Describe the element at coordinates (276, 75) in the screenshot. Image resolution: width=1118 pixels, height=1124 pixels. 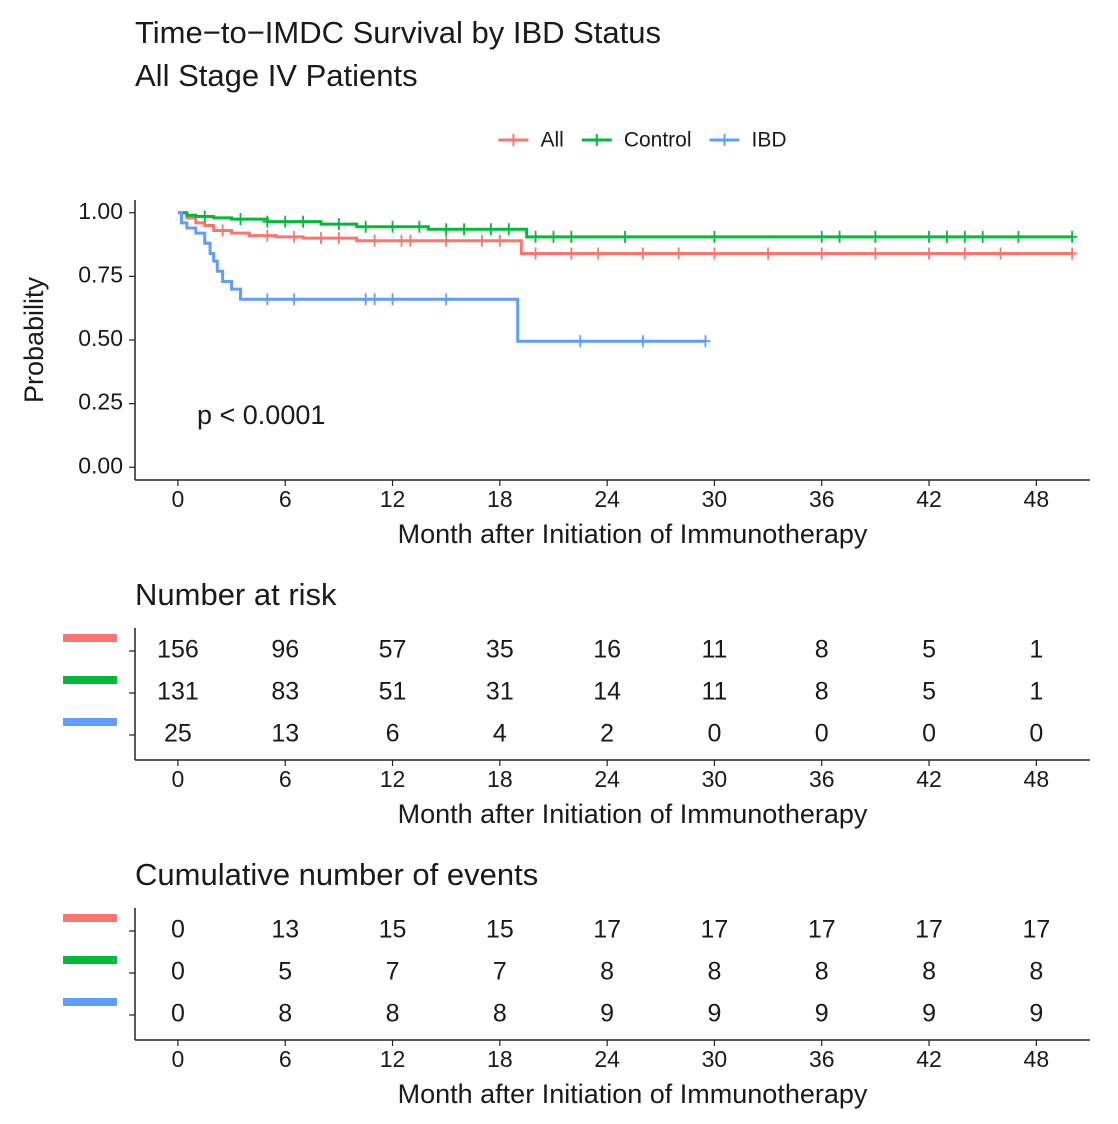
I see `chart-subtitle: All Stage IV Patients` at that location.